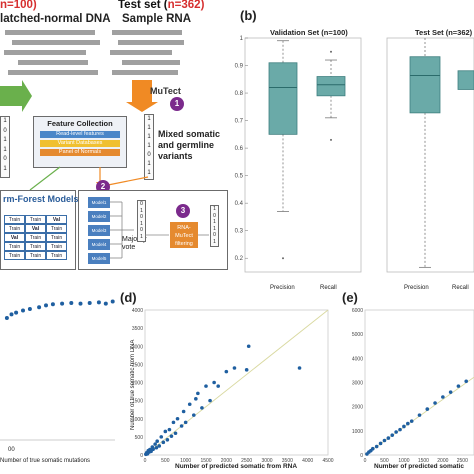 This screenshot has width=474, height=474. Describe the element at coordinates (239, 94) in the screenshot. I see `y-tick-label: 0.8` at that location.